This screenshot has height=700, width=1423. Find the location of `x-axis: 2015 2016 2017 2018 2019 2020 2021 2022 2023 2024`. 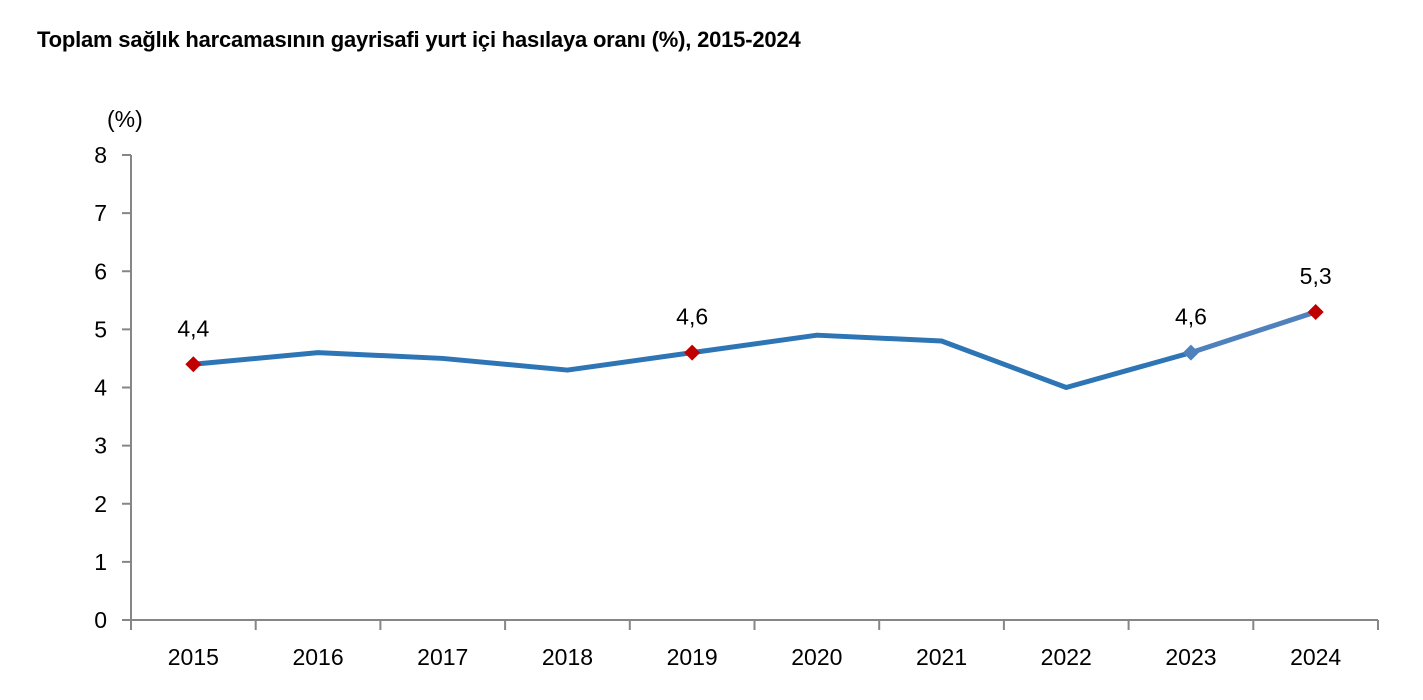

x-axis: 2015 2016 2017 2018 2019 2020 2021 2022 2023 2024 is located at coordinates (750, 644).